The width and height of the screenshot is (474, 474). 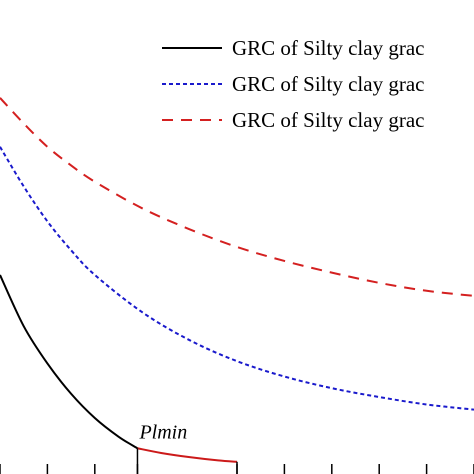 What do you see at coordinates (328, 84) in the screenshot?
I see `legend-label-2: GRC of Silty clay grac` at bounding box center [328, 84].